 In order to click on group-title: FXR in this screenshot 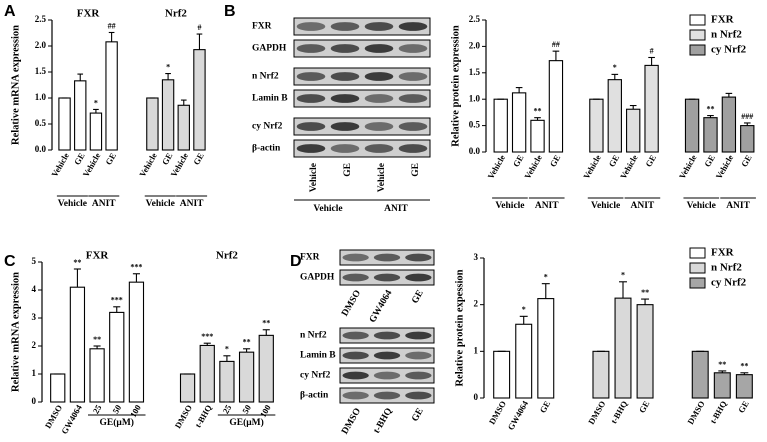, I will do `click(89, 14)`.